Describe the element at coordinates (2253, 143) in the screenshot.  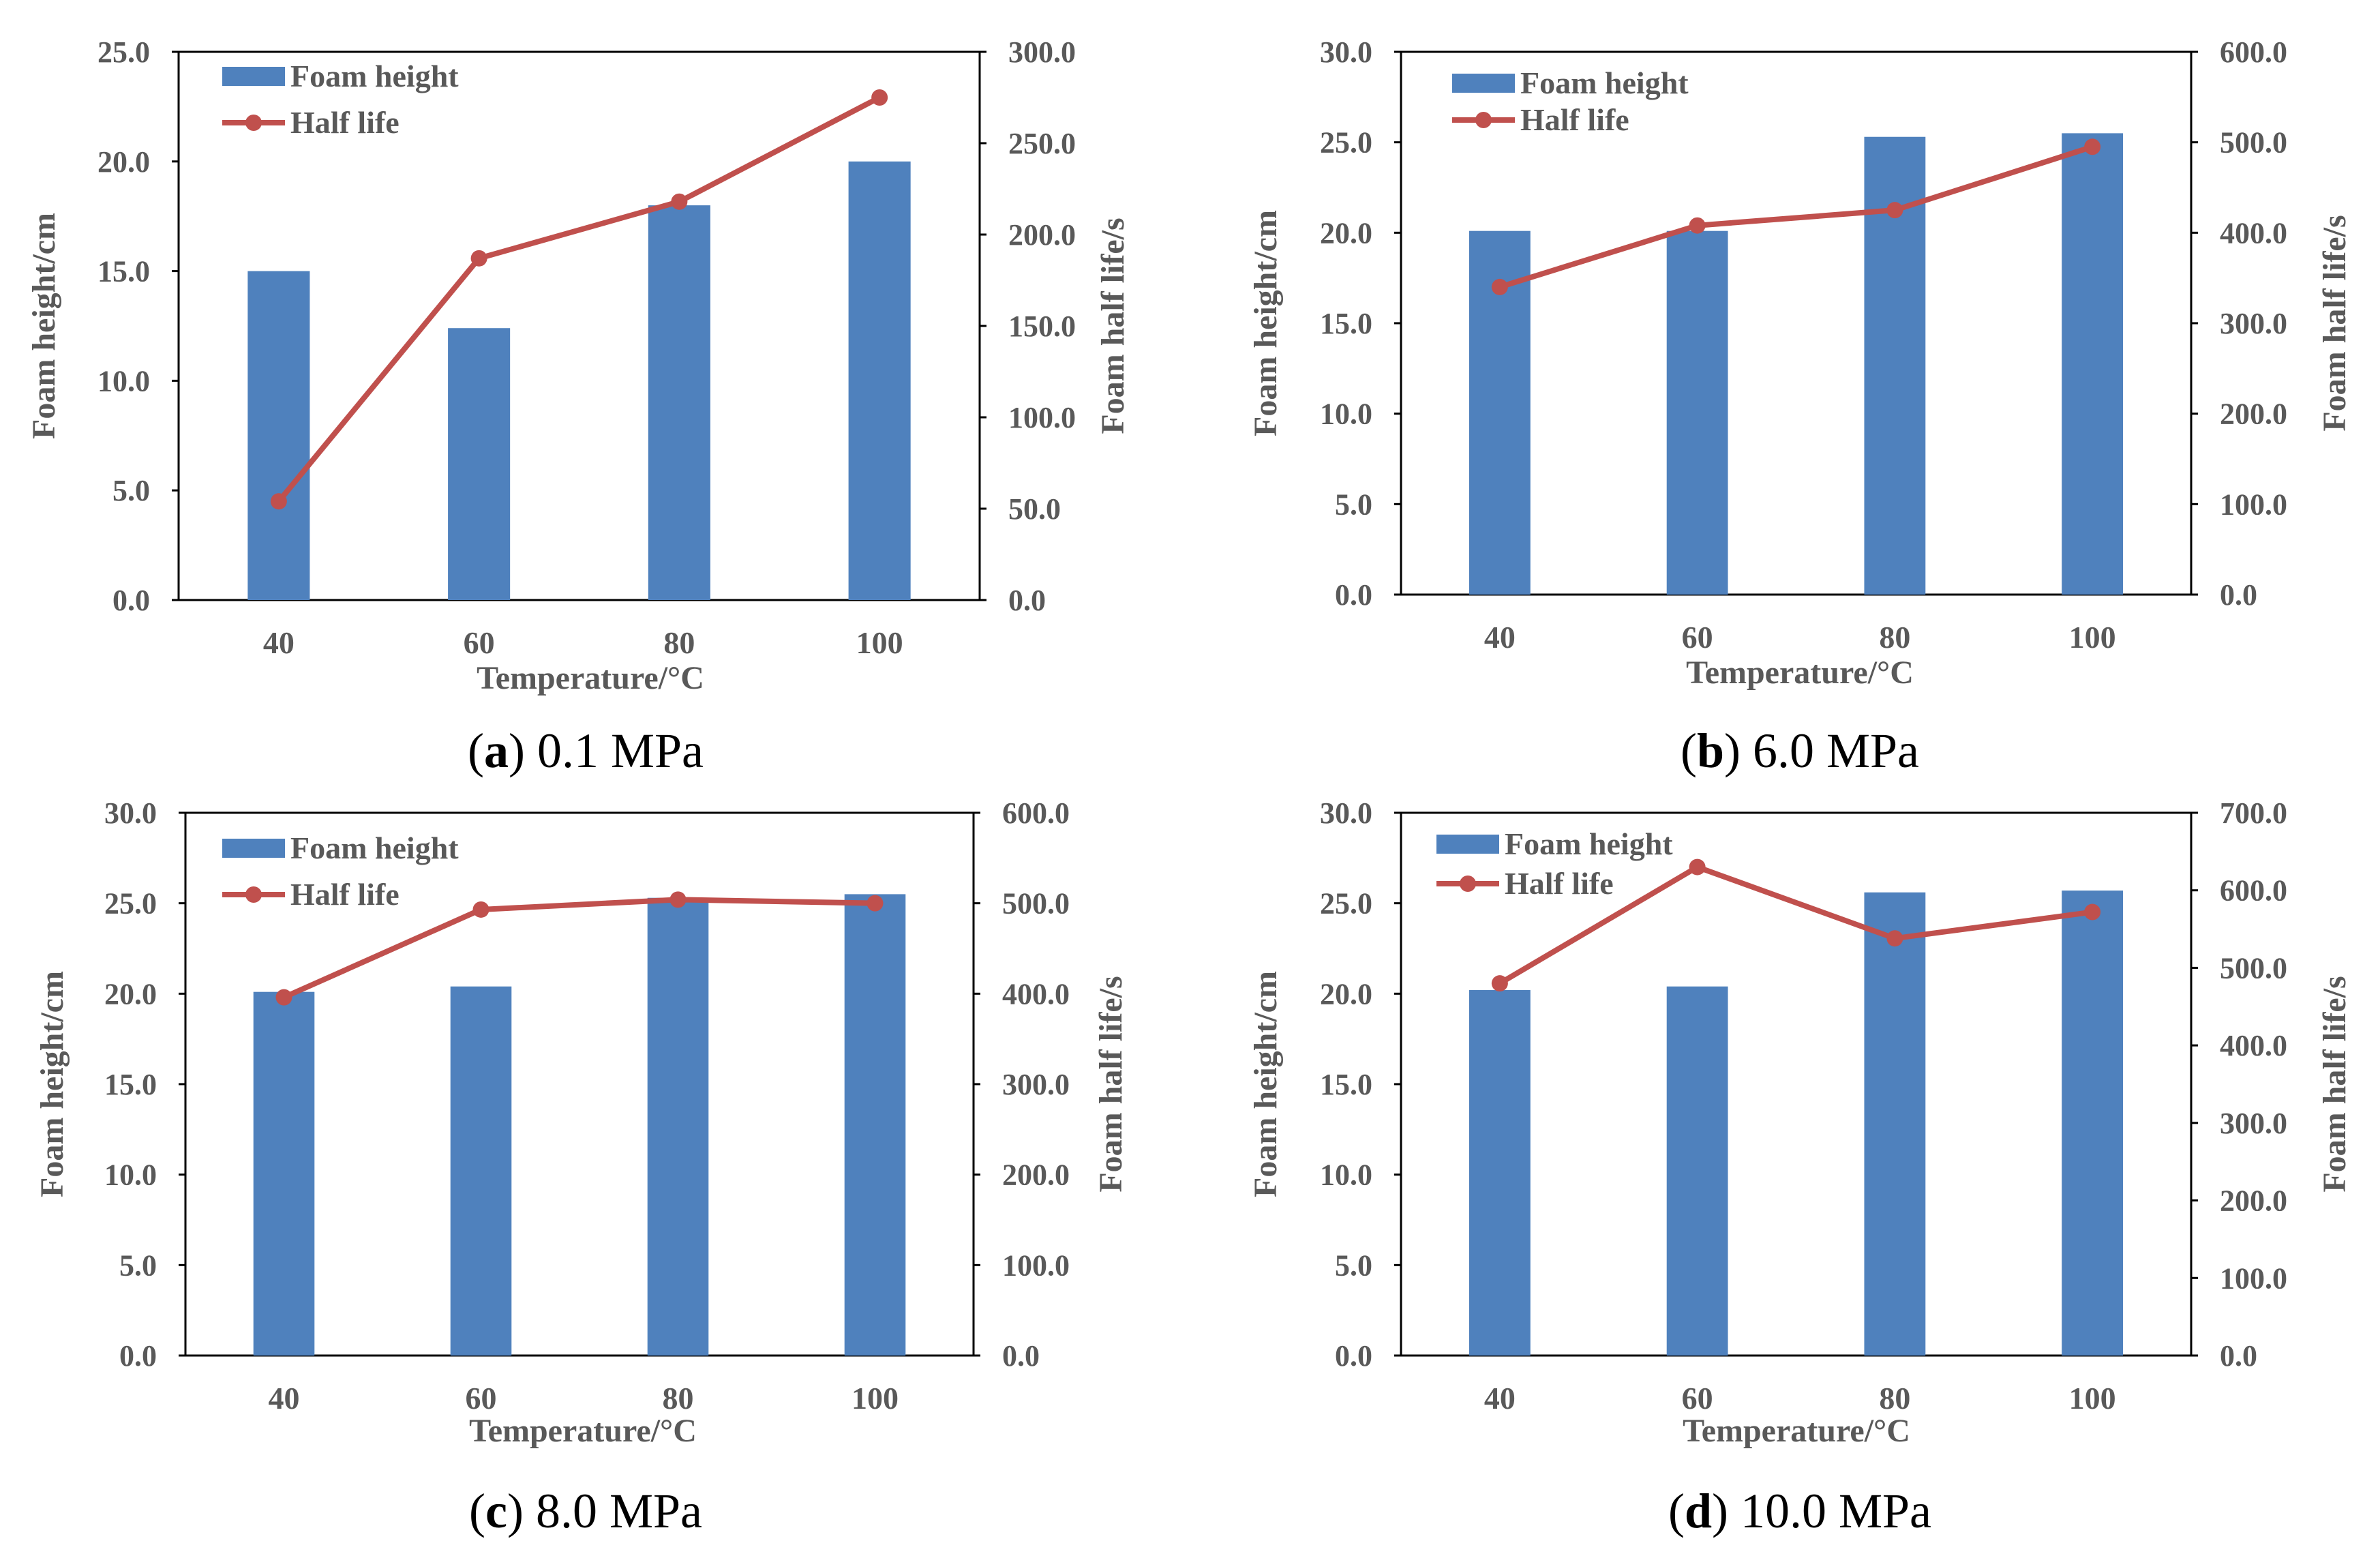
I see `y2-tick-label: 500.0` at that location.